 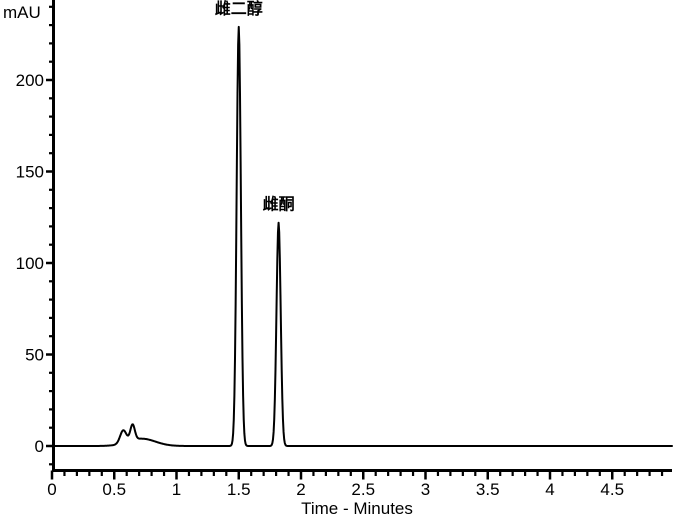 What do you see at coordinates (363, 489) in the screenshot?
I see `x-tick-label: 2.5` at bounding box center [363, 489].